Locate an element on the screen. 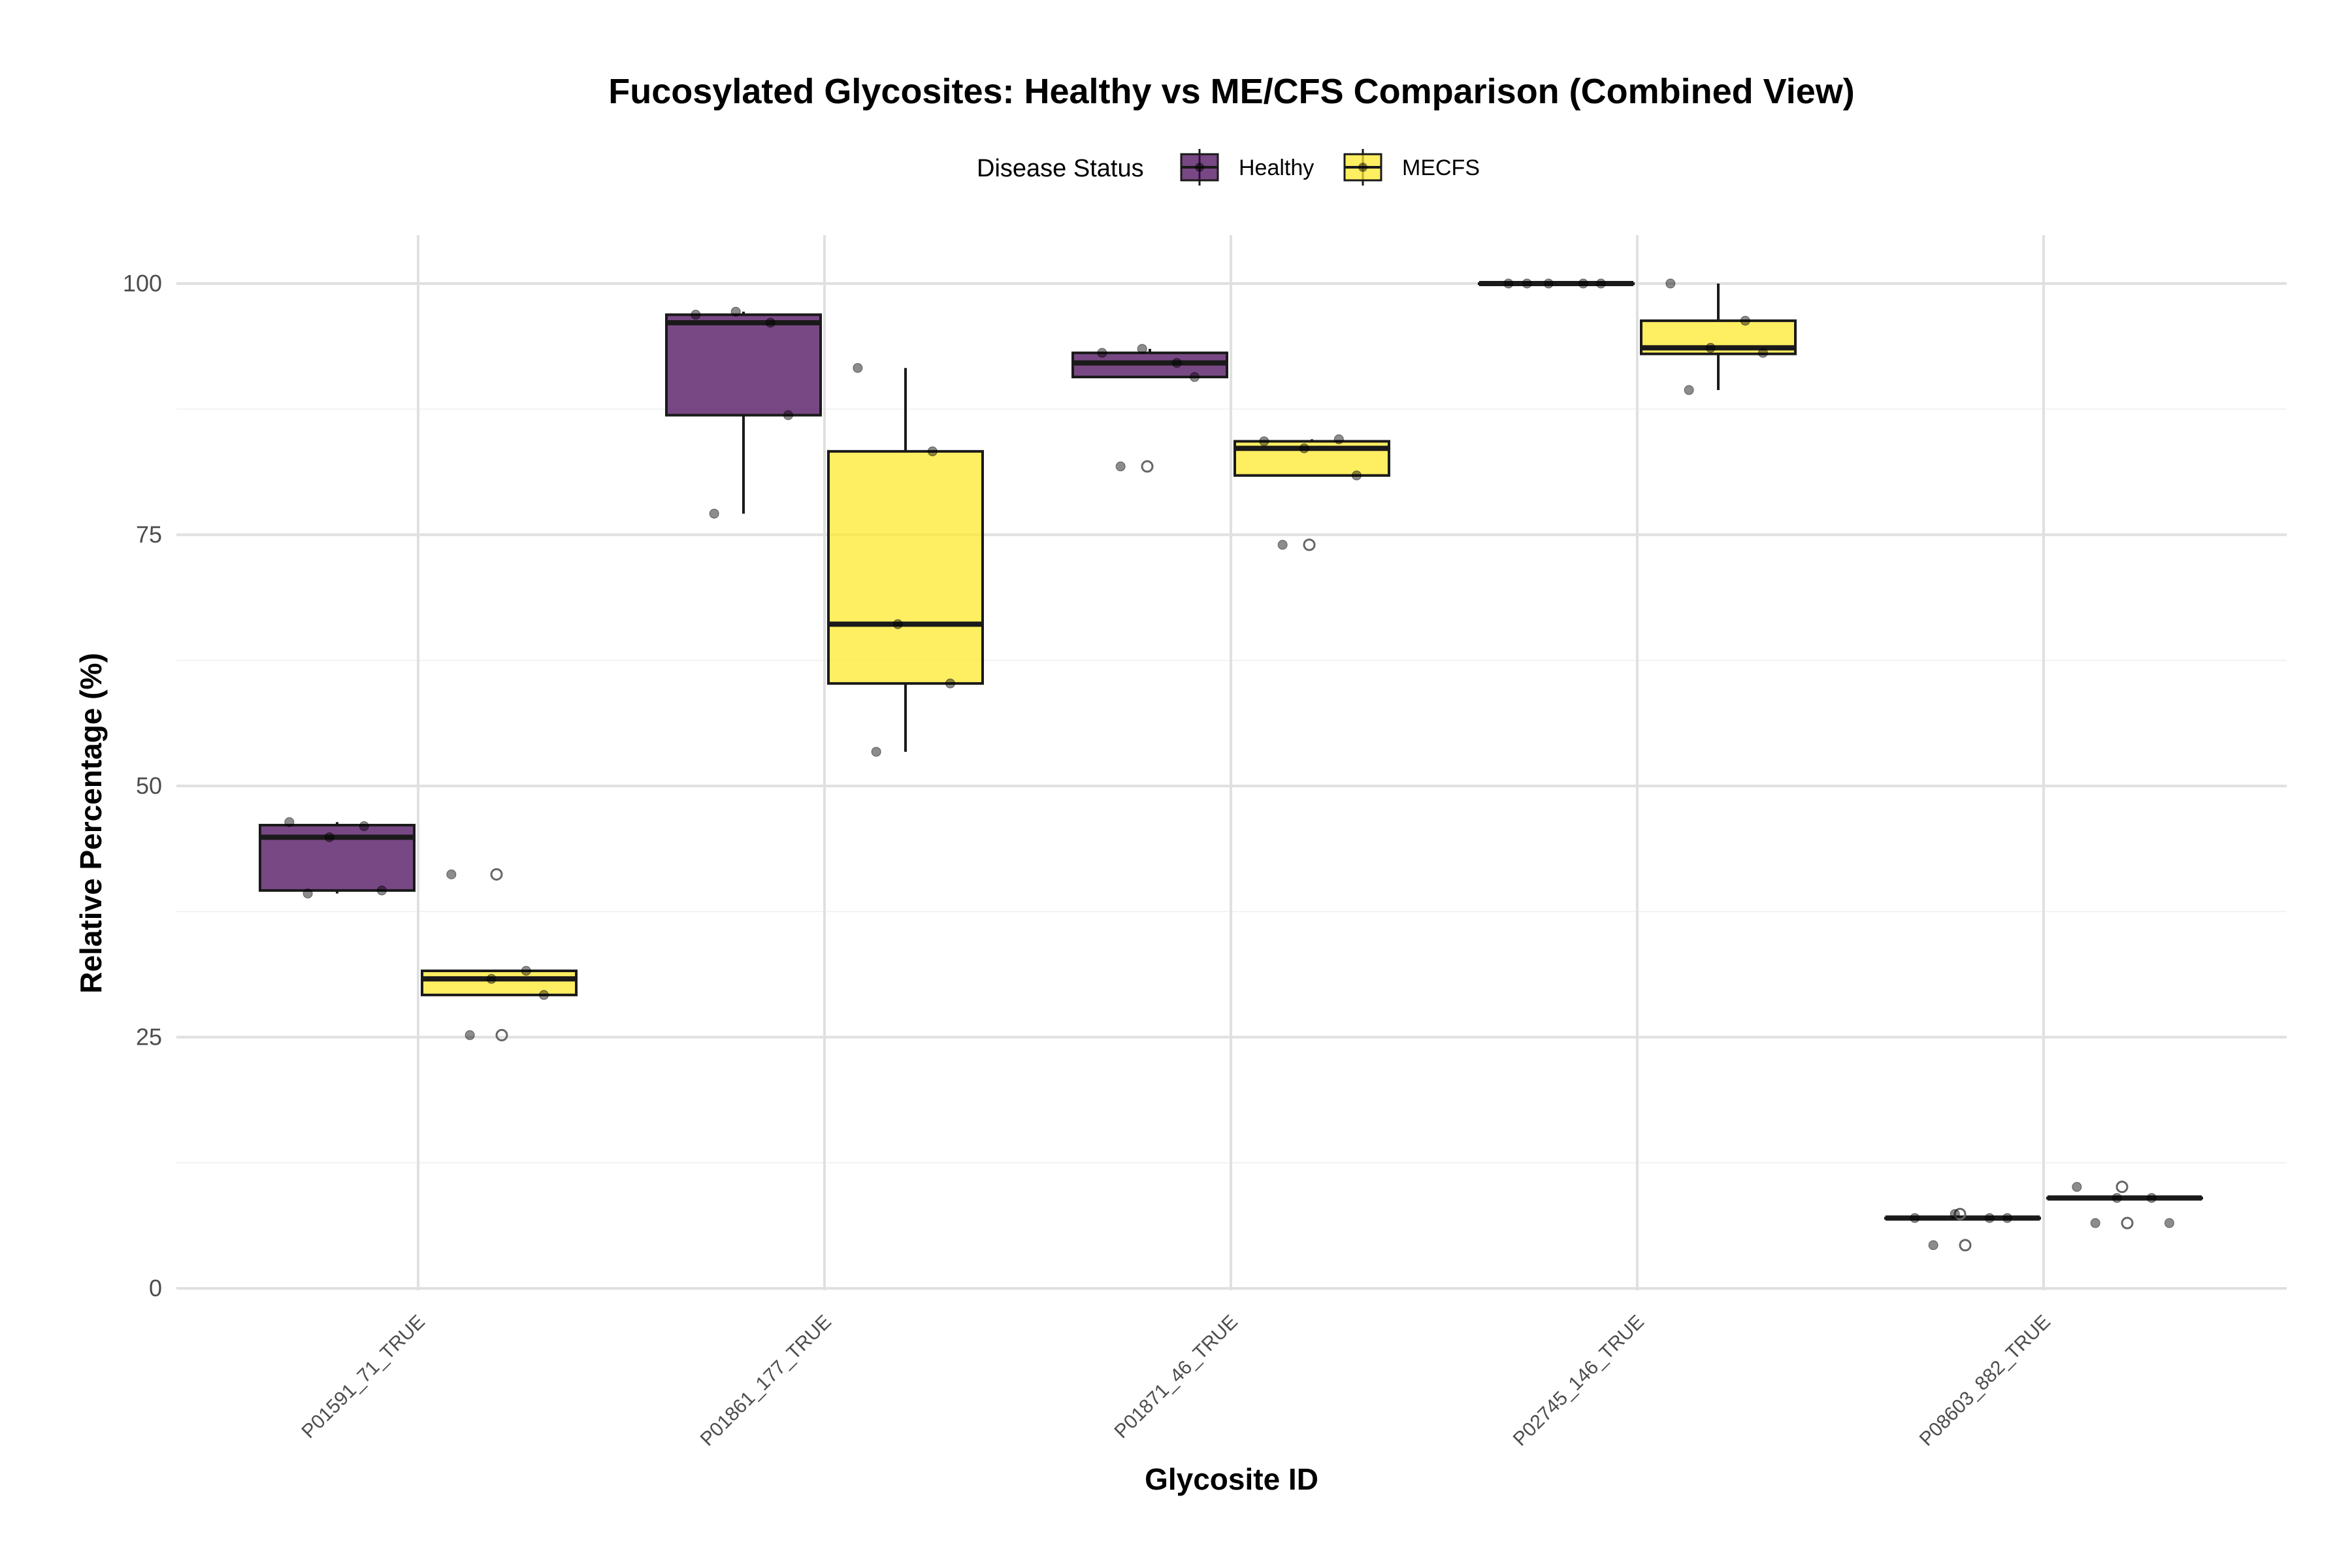 This screenshot has width=2352, height=1568. legend-label: MECFS is located at coordinates (1441, 167).